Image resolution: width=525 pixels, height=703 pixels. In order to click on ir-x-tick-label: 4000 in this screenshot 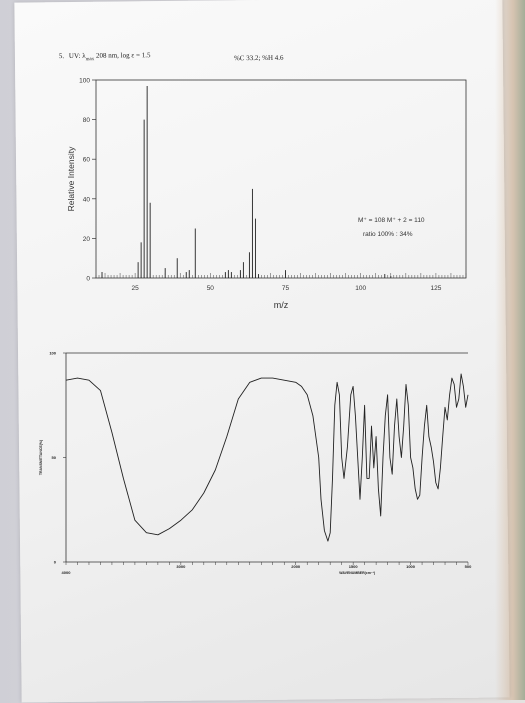, I will do `click(67, 572)`.